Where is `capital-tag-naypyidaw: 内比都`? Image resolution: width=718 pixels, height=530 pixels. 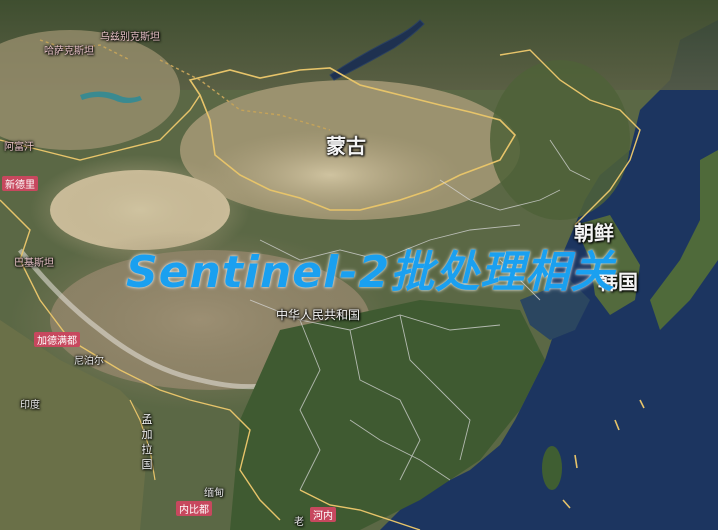
capital-tag-naypyidaw: 内比都 is located at coordinates (194, 508).